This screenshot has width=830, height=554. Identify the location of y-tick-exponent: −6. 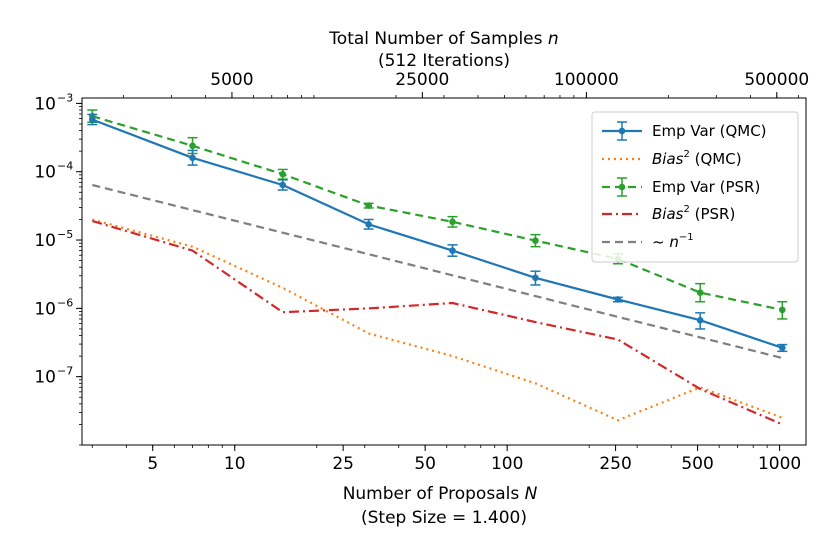
(65, 302).